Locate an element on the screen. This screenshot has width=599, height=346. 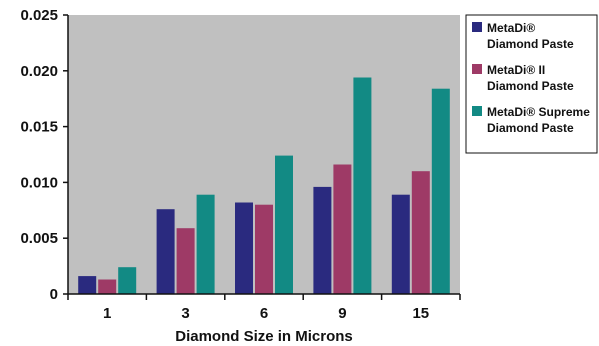
y-tick-label: 0.015 is located at coordinates (39, 127).